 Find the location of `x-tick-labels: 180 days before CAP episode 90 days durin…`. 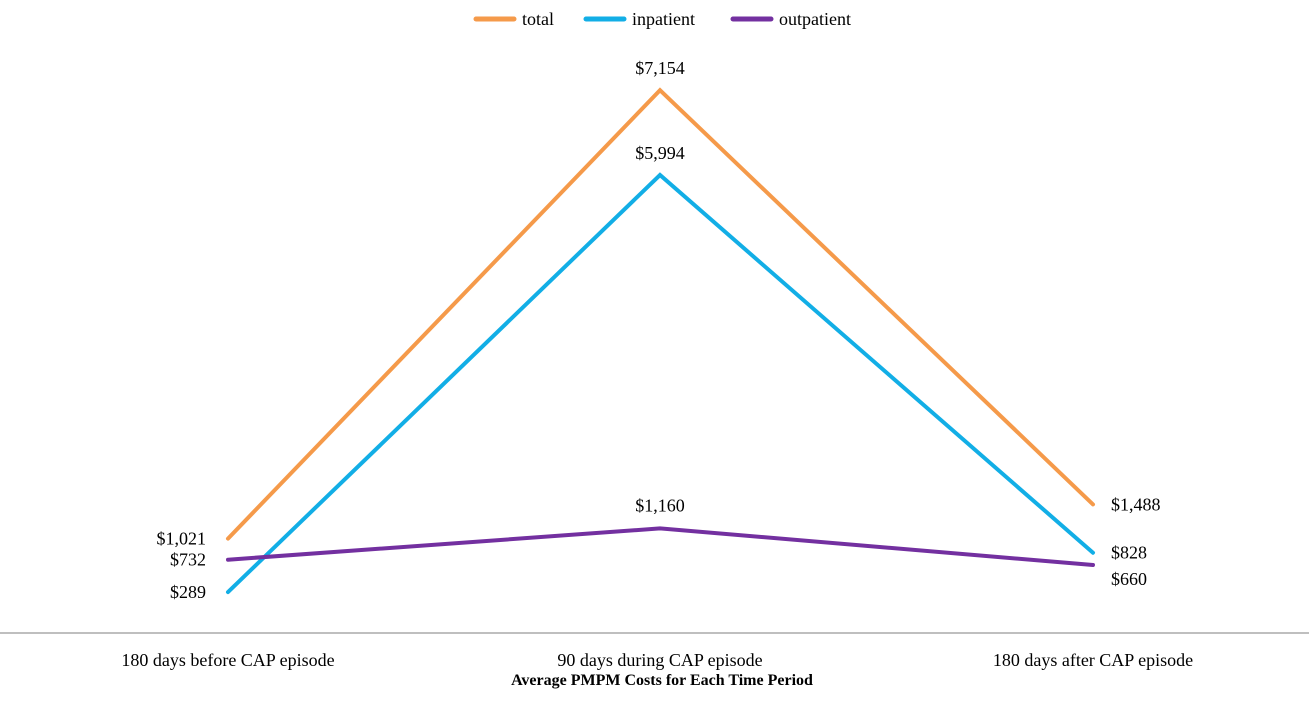

x-tick-labels: 180 days before CAP episode 90 days durin… is located at coordinates (657, 660).